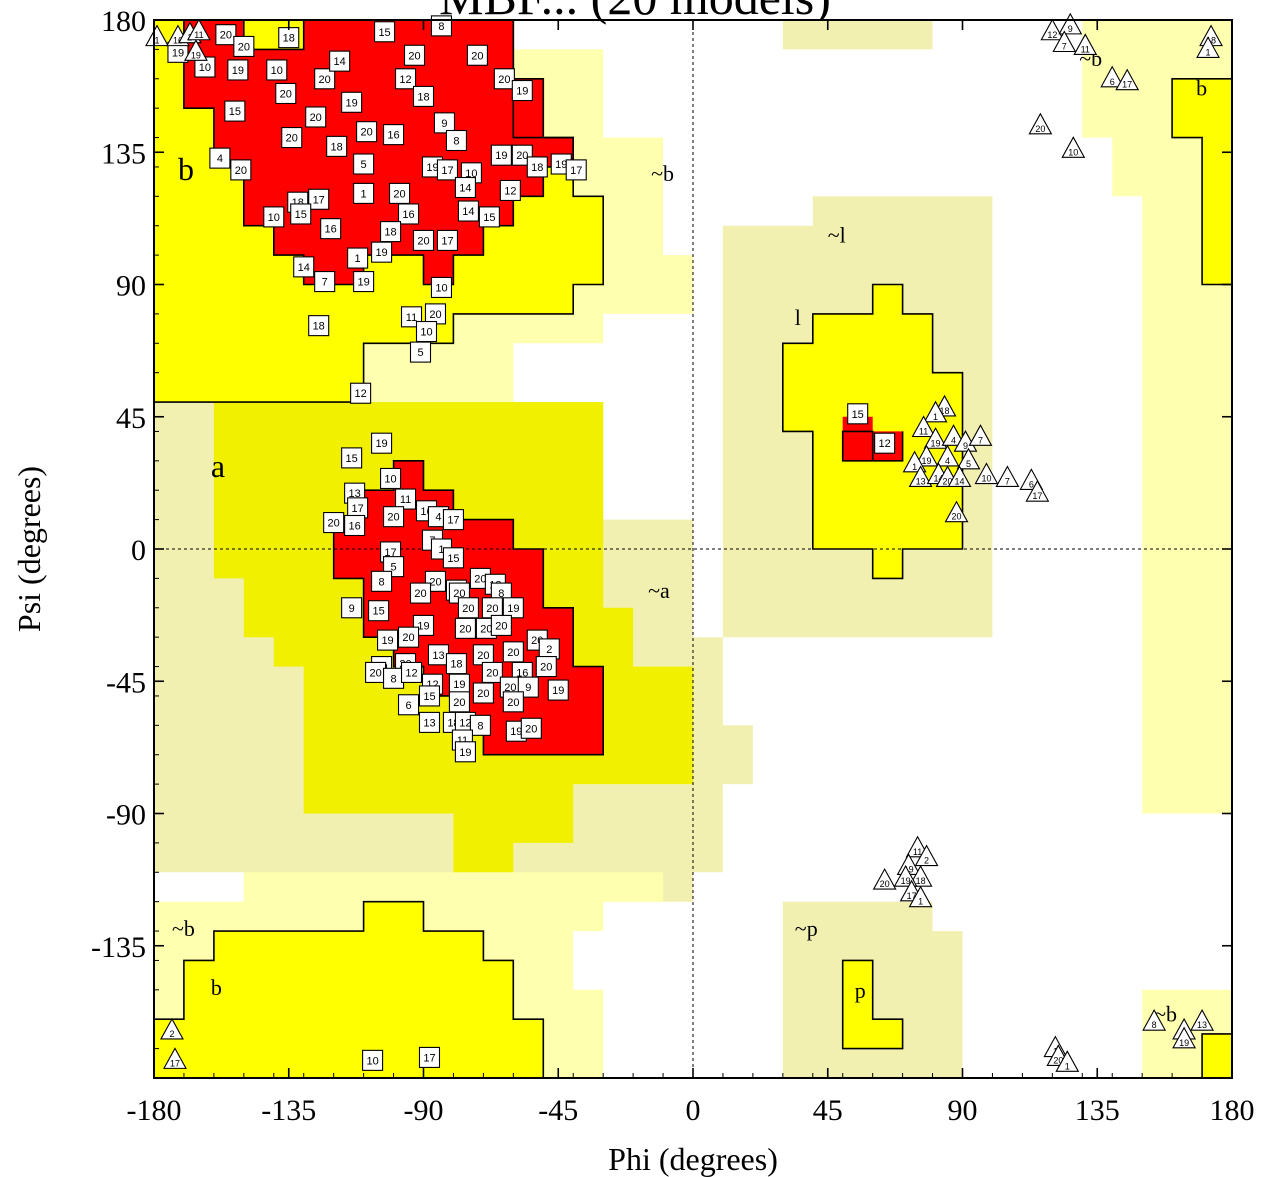 This screenshot has height=1177, width=1264. I want to click on square-point-0-121: 20, so click(483, 693).